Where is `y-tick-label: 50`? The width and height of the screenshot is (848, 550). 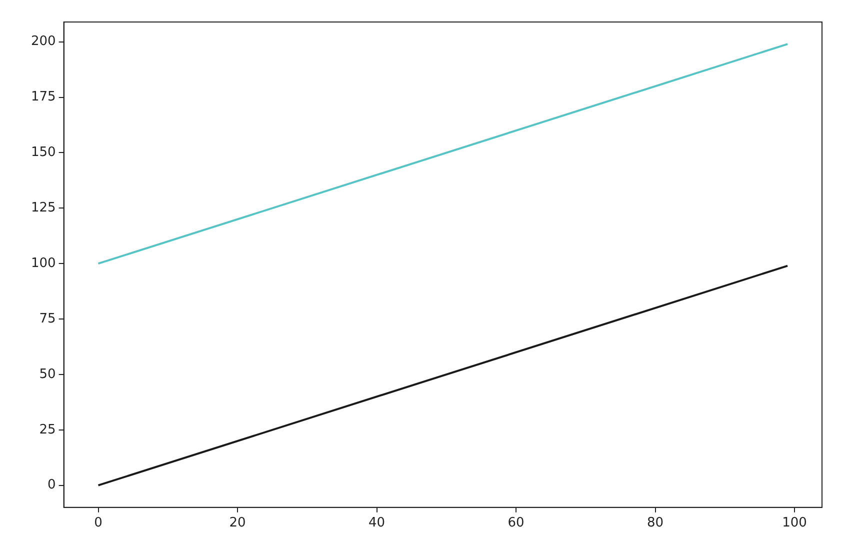
y-tick-label: 50 is located at coordinates (47, 374).